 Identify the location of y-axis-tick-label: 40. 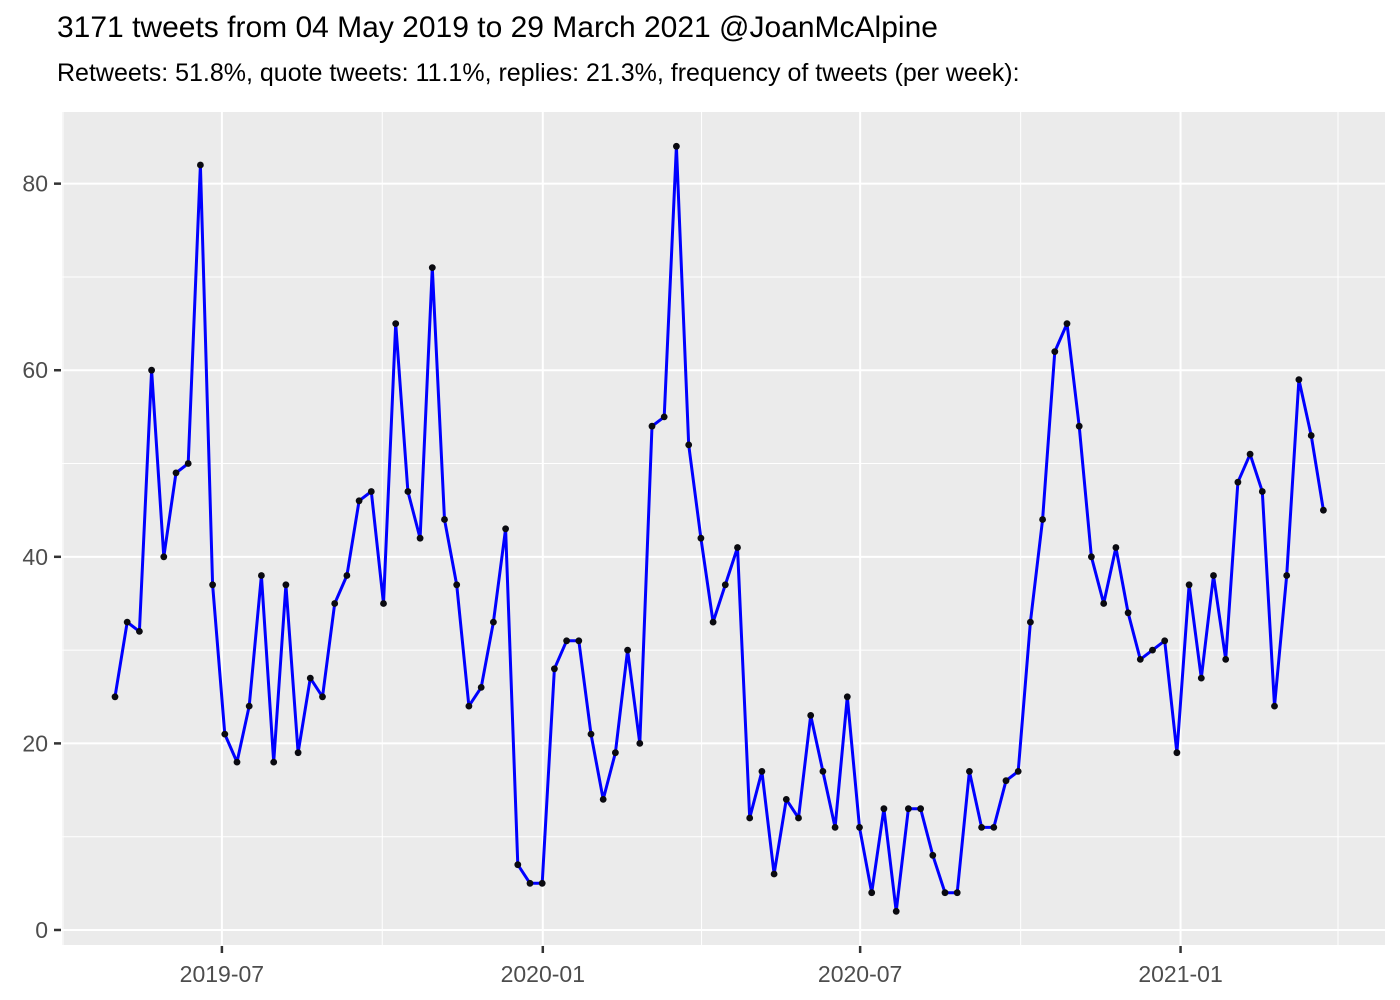
(35, 557).